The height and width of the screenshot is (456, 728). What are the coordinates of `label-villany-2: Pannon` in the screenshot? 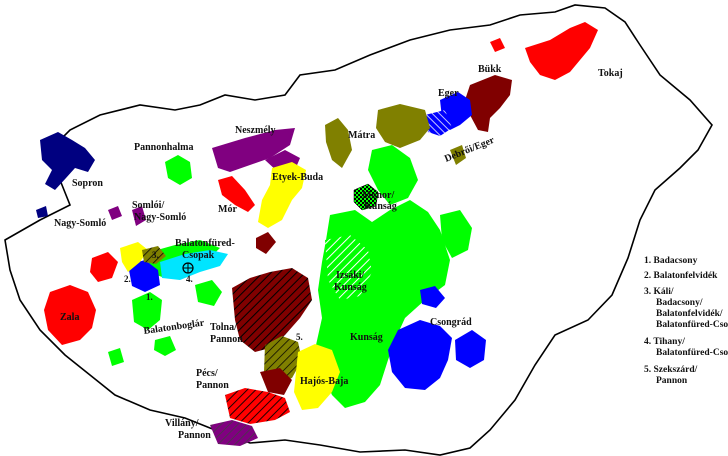 It's located at (194, 435).